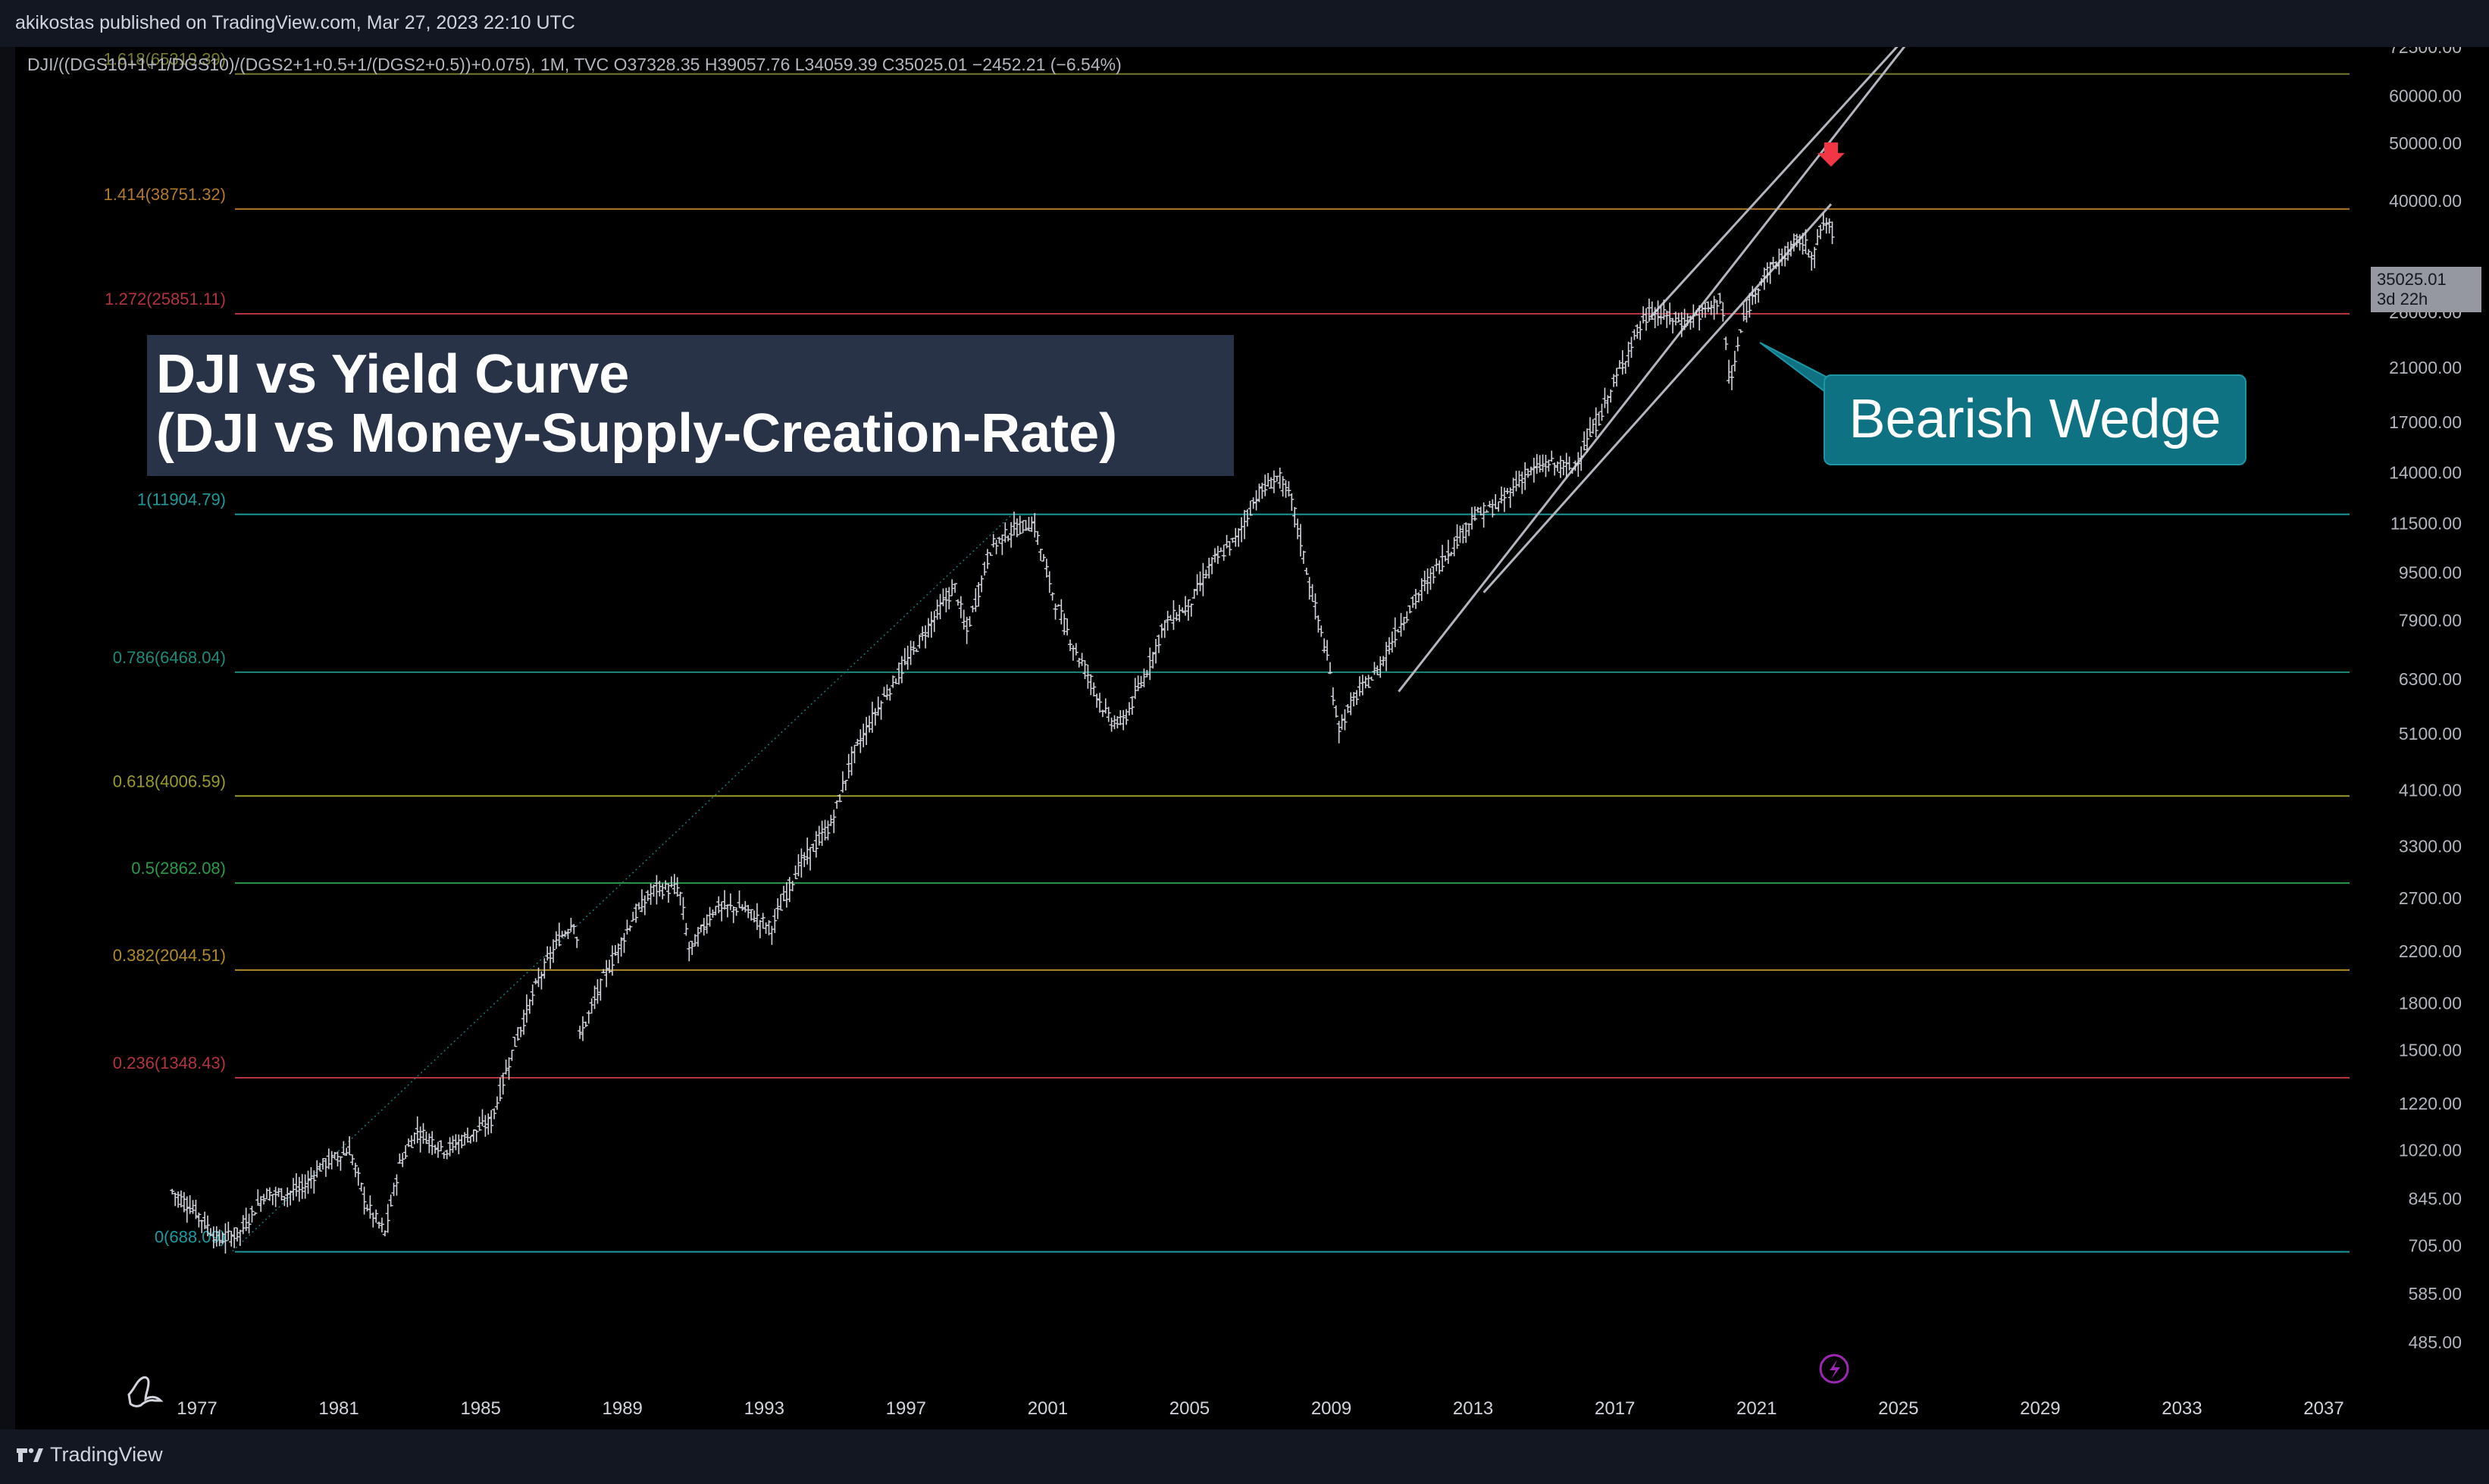 This screenshot has height=1484, width=2489. Describe the element at coordinates (169, 782) in the screenshot. I see `fib-level-label: 0.618(4006.59)` at that location.